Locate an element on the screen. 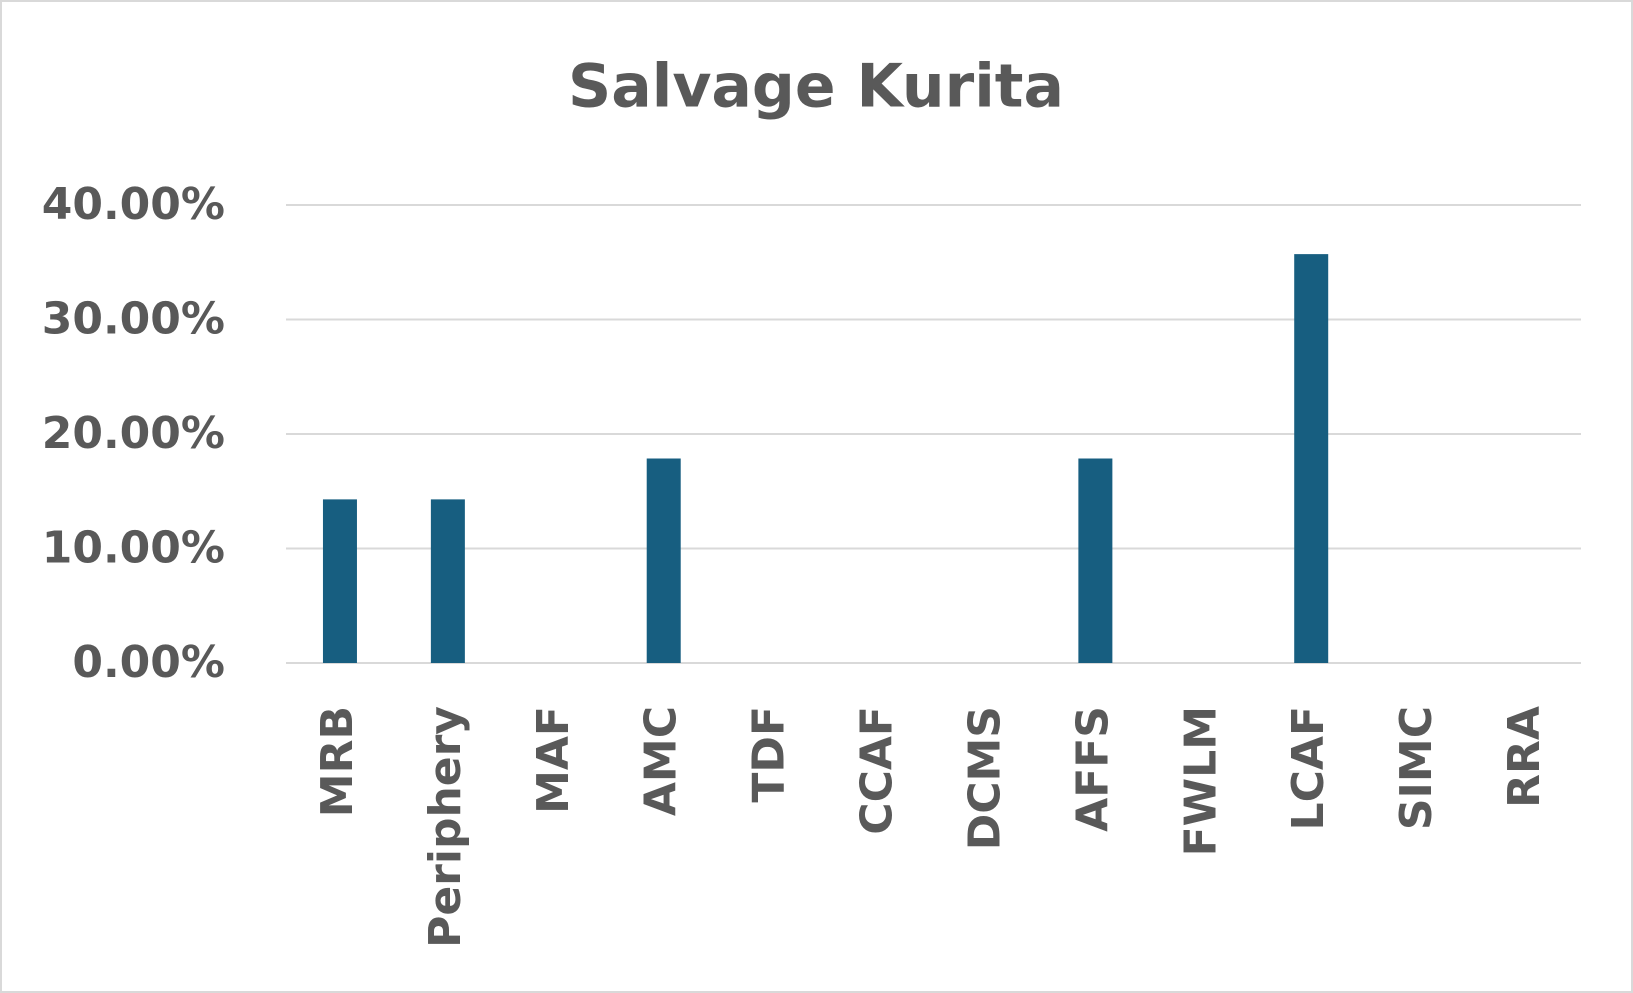 This screenshot has width=1633, height=993. y-tick-label: 0.00% is located at coordinates (148, 662).